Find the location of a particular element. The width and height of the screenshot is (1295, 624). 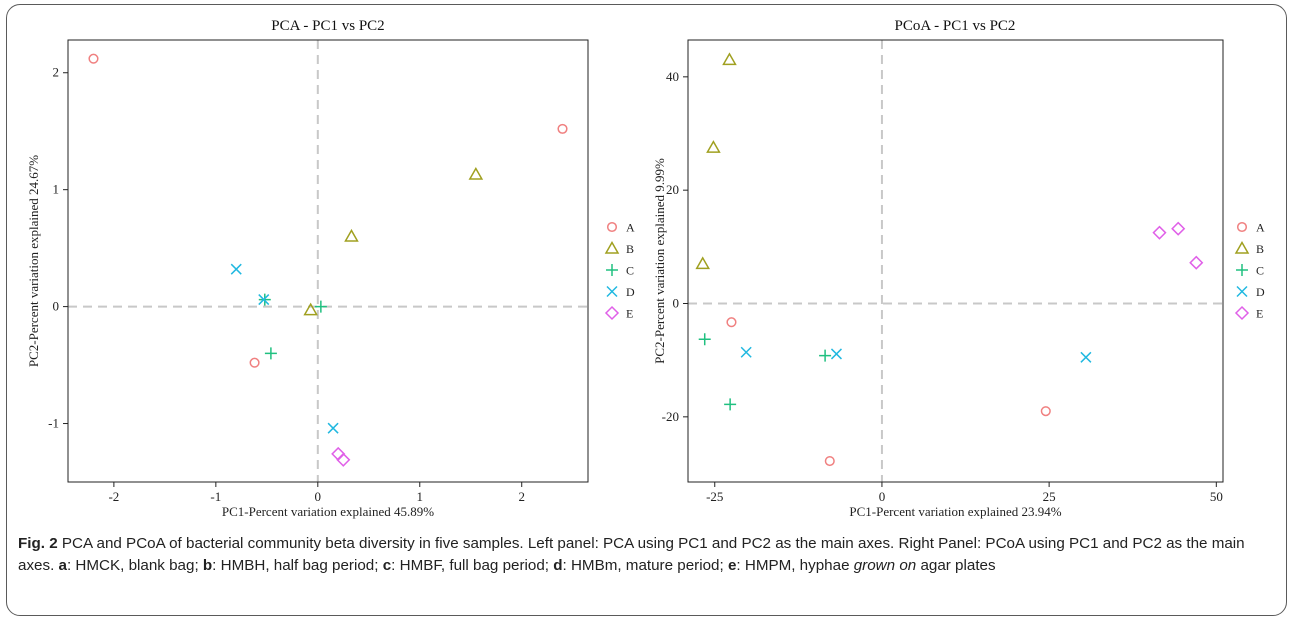

pca-legend-label-D: D is located at coordinates (630, 292).